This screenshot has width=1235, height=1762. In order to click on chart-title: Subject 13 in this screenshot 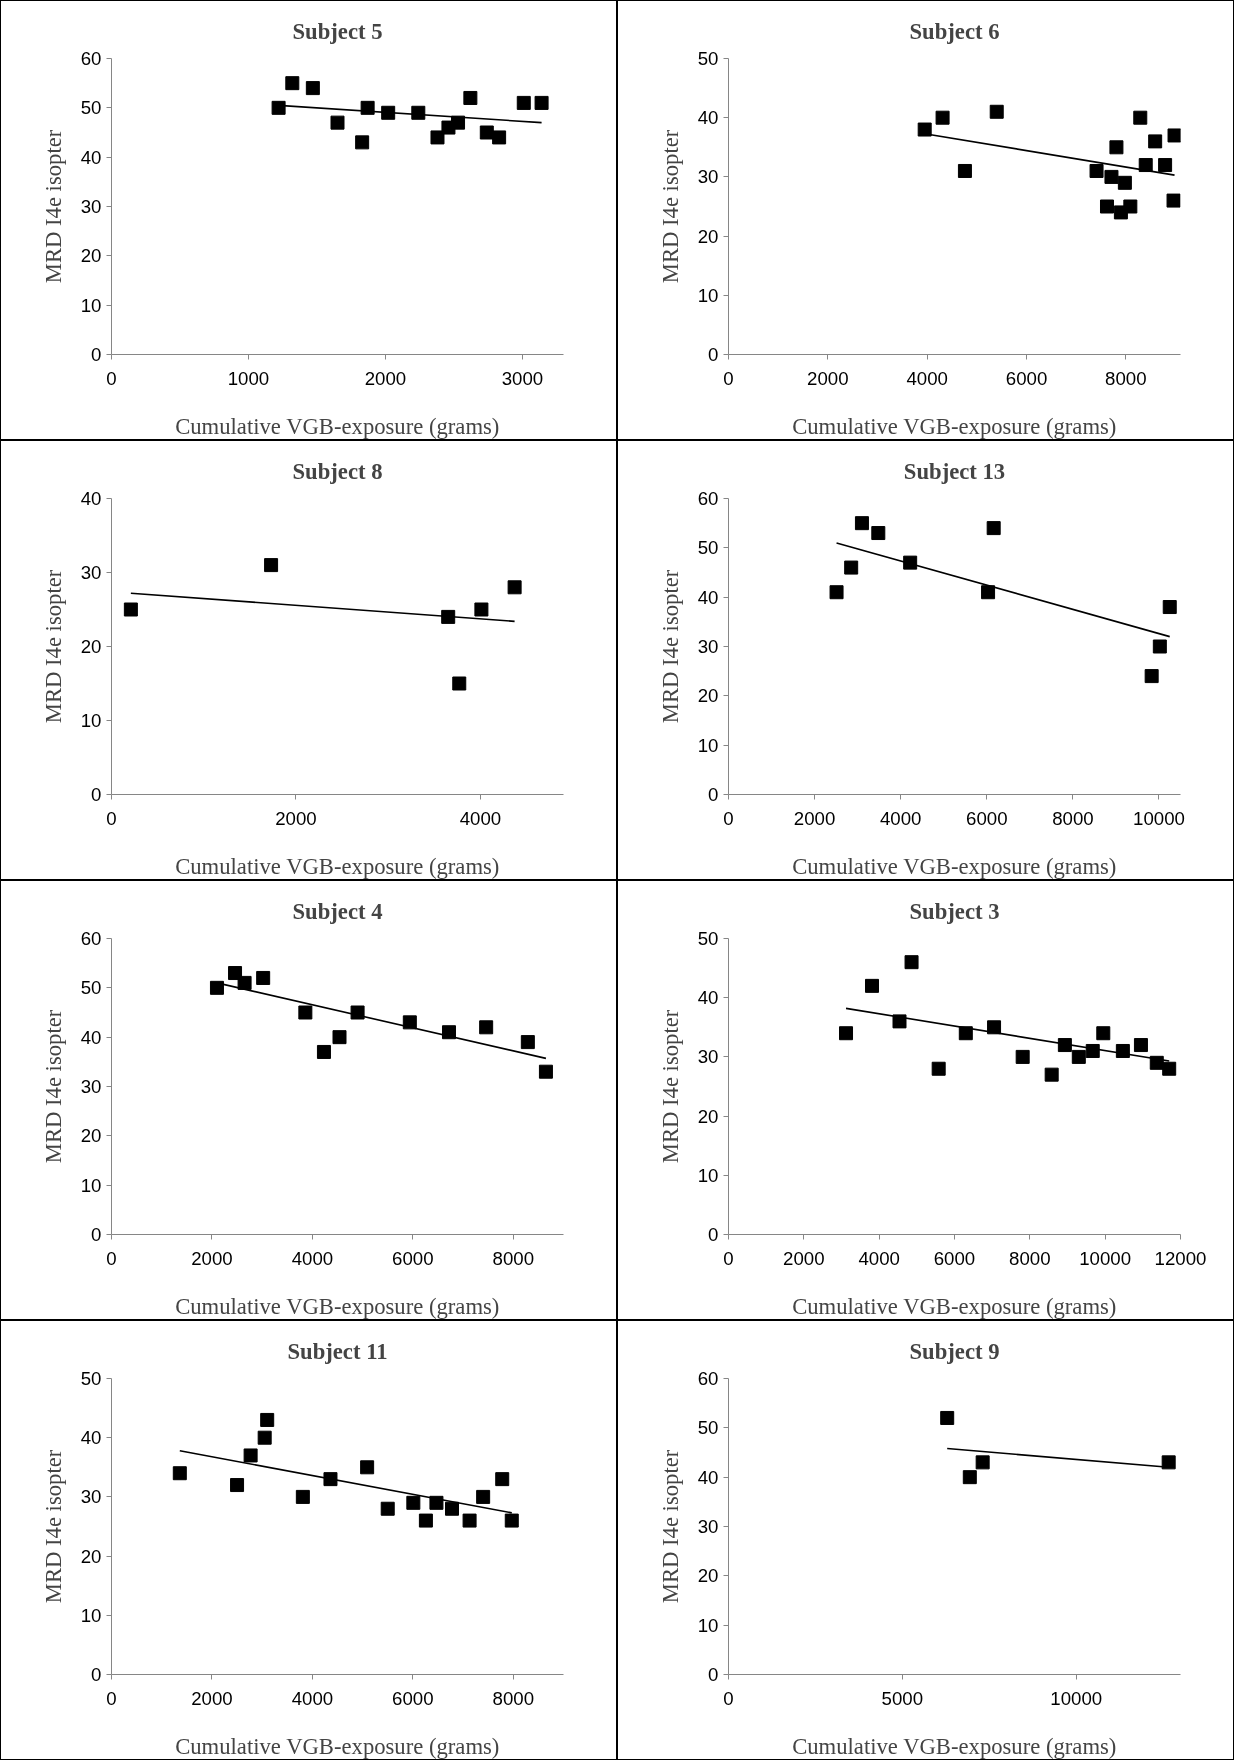, I will do `click(954, 471)`.